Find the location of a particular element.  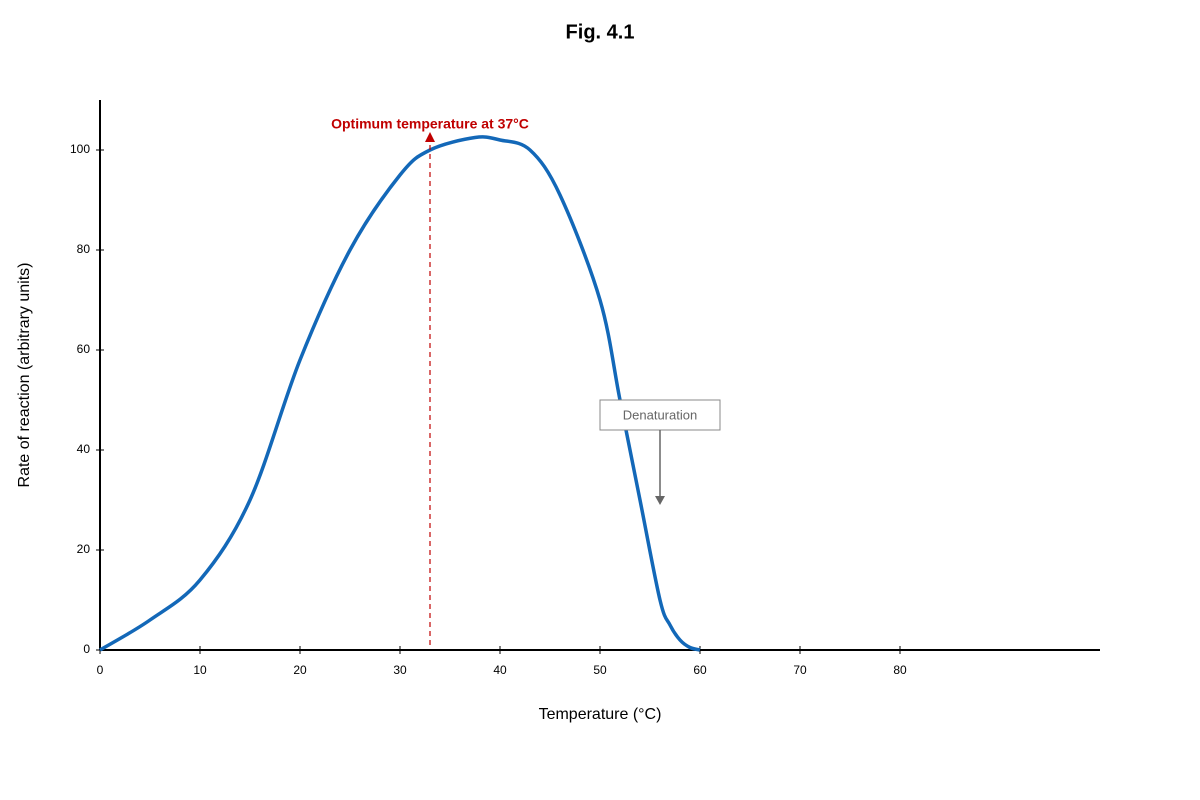

x-axis-label: Temperature (°C) is located at coordinates (600, 714).